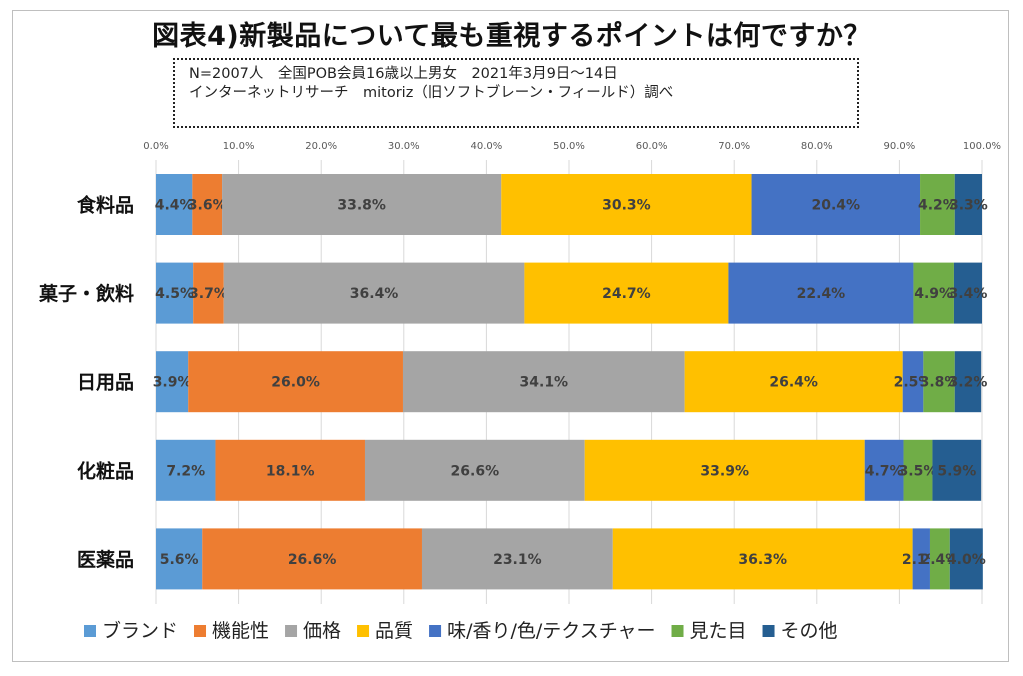 Image resolution: width=1023 pixels, height=676 pixels. I want to click on data-label: 18.1%, so click(290, 471).